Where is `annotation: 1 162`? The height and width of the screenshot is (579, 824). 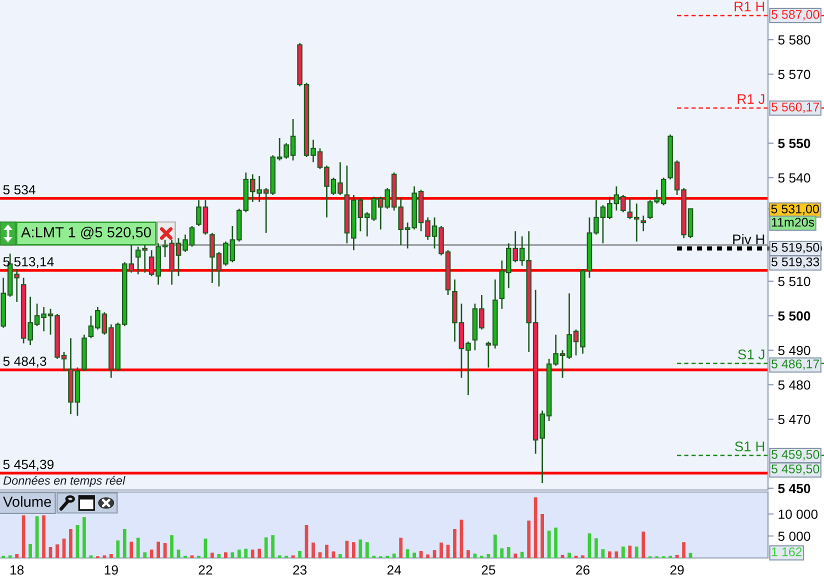 annotation: 1 162 is located at coordinates (787, 551).